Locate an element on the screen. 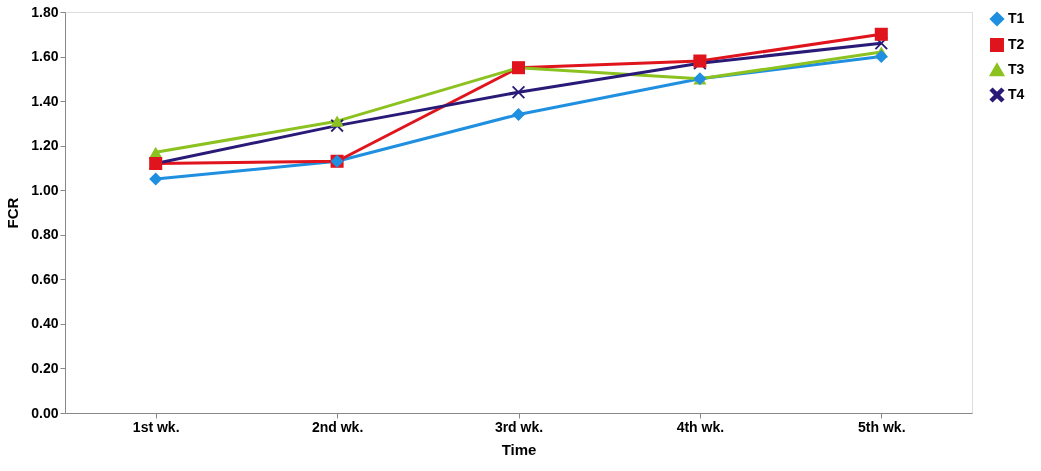 The image size is (1041, 471). legend-label: T2 is located at coordinates (1016, 44).